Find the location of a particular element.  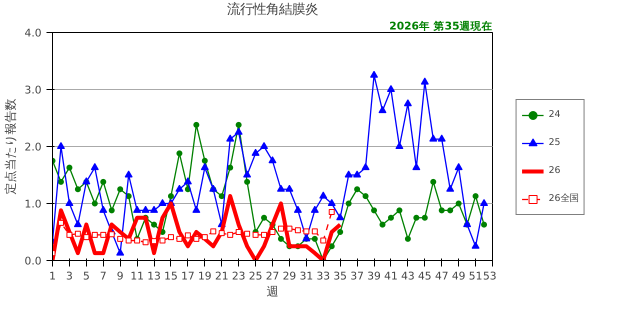

x-tick-label: 17 is located at coordinates (188, 276).